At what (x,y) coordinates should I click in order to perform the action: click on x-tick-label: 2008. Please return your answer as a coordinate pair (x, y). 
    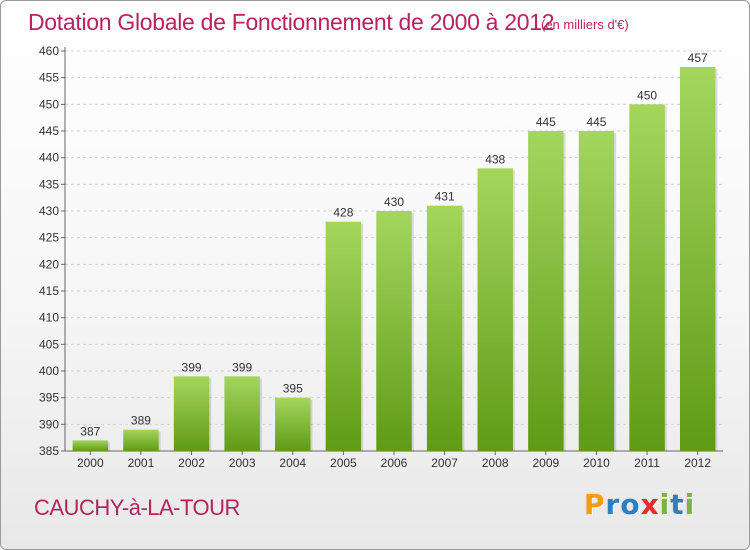
    Looking at the image, I should click on (495, 463).